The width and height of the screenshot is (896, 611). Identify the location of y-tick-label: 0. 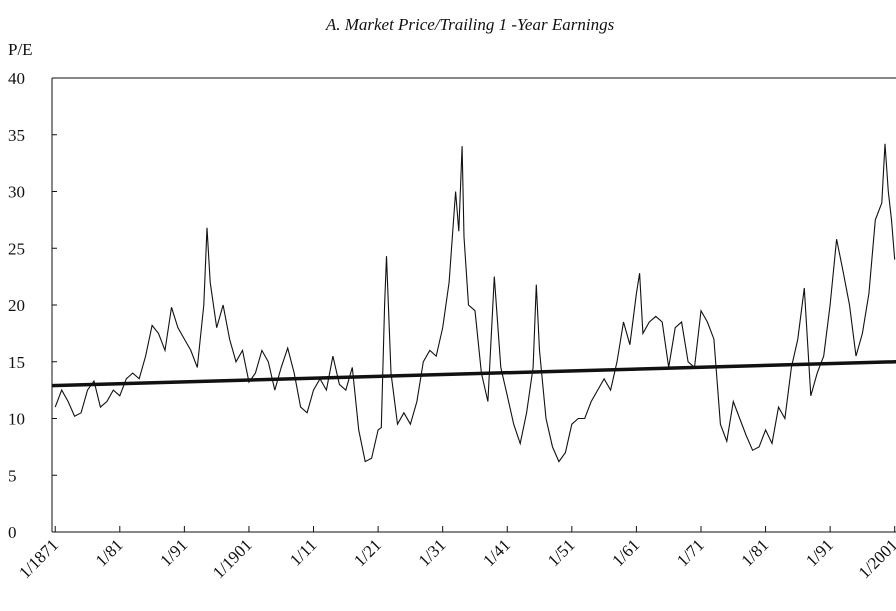
(12, 532).